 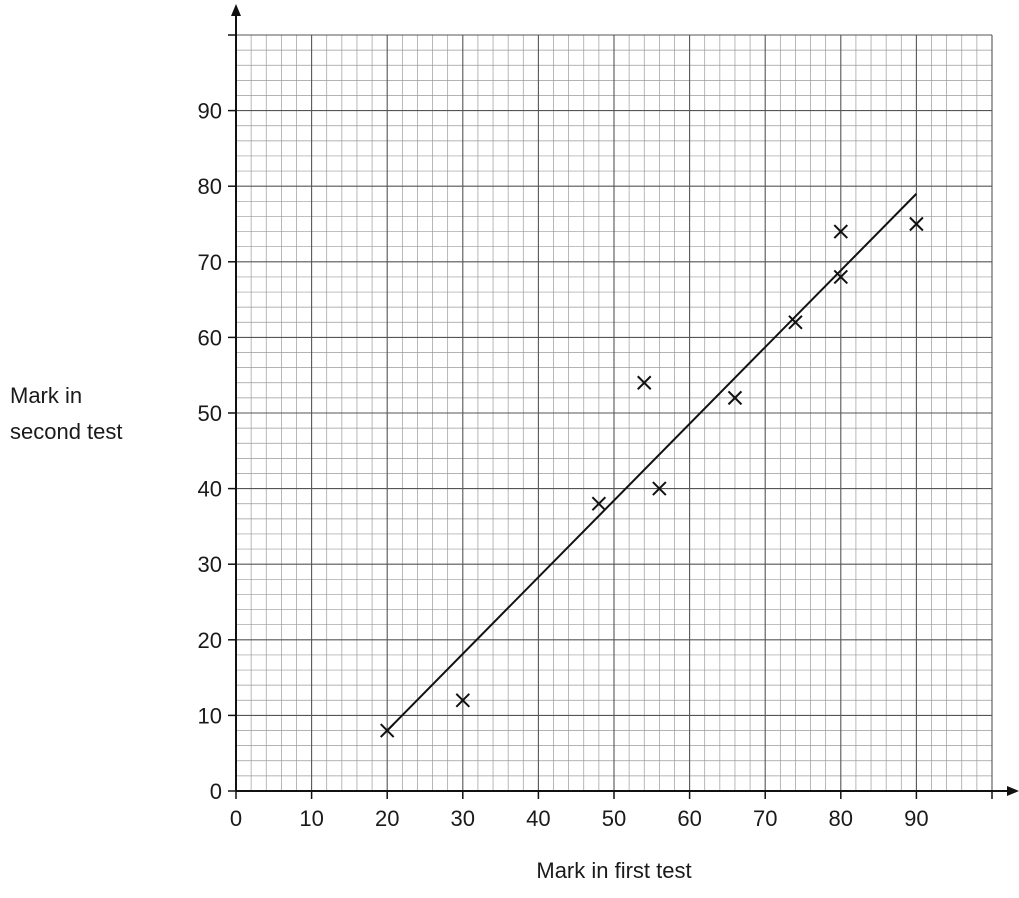 What do you see at coordinates (210, 413) in the screenshot?
I see `y-tick-label: 50` at bounding box center [210, 413].